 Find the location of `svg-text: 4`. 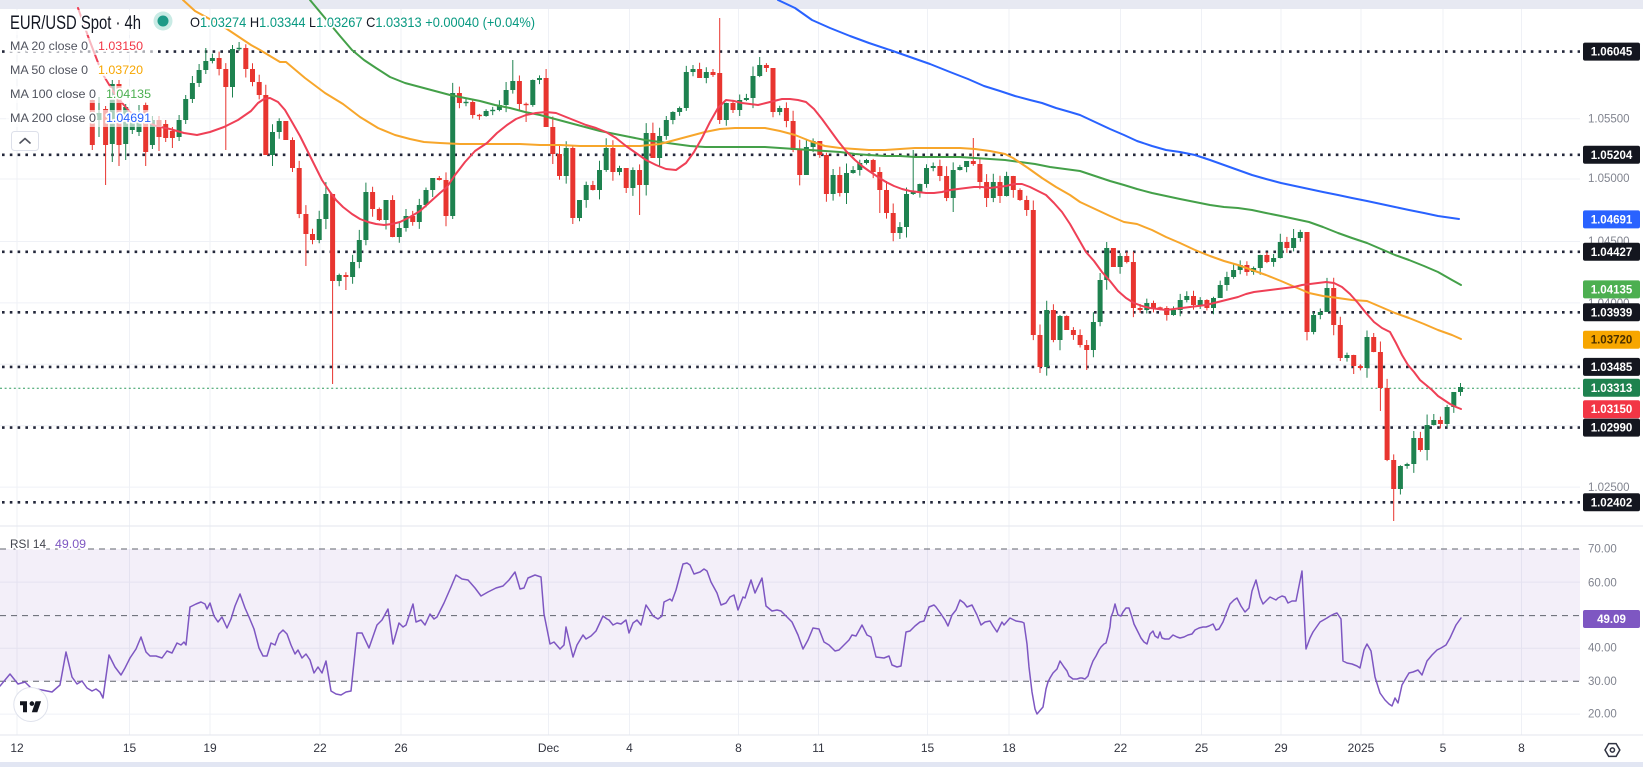

svg-text: 4 is located at coordinates (629, 748).